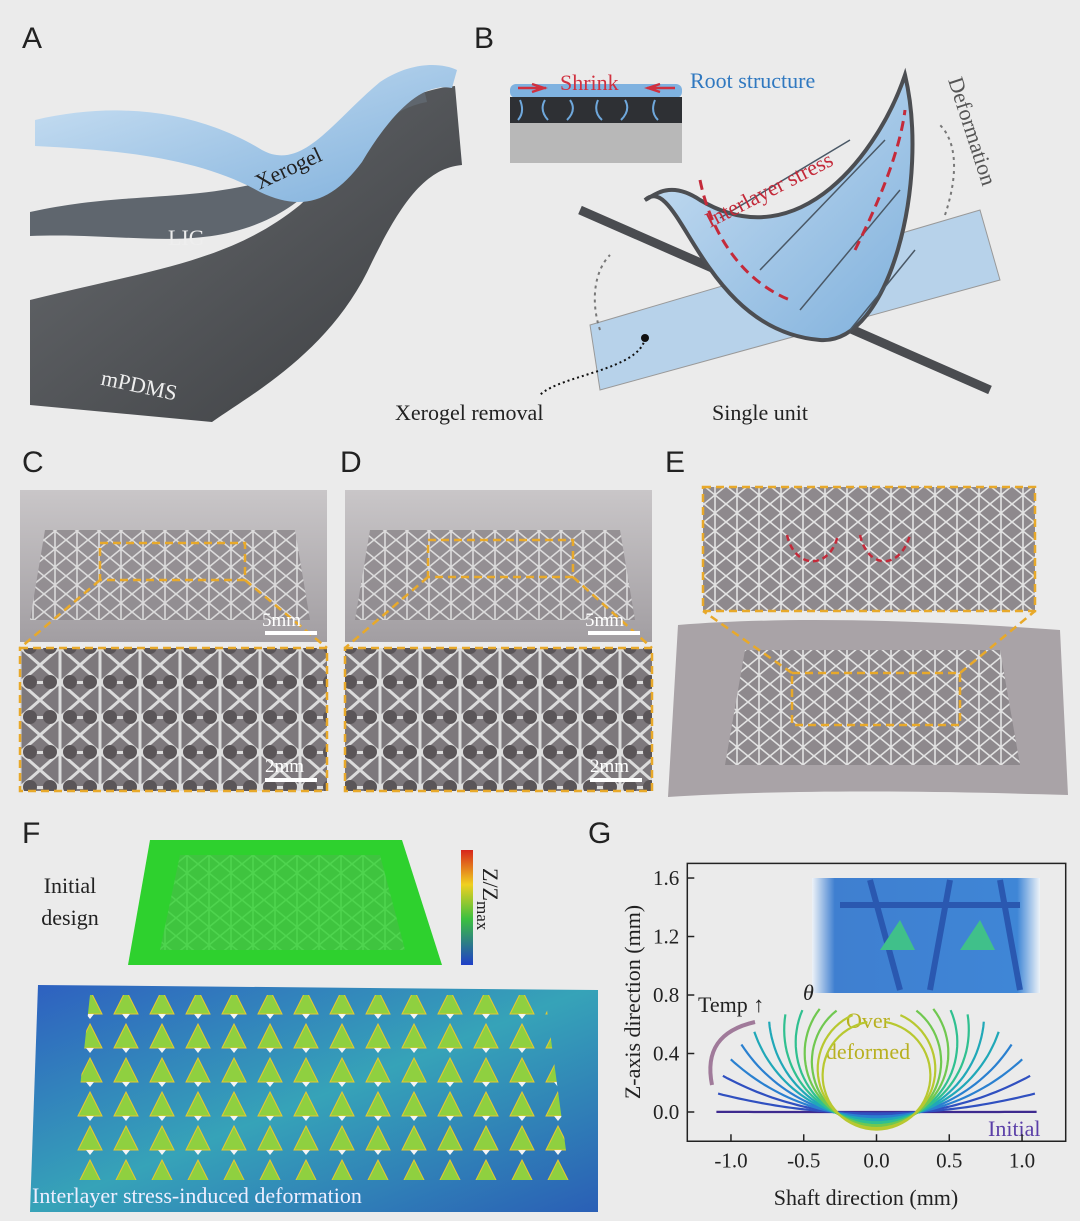  Describe the element at coordinates (70, 885) in the screenshot. I see `initial-label: Initial` at that location.